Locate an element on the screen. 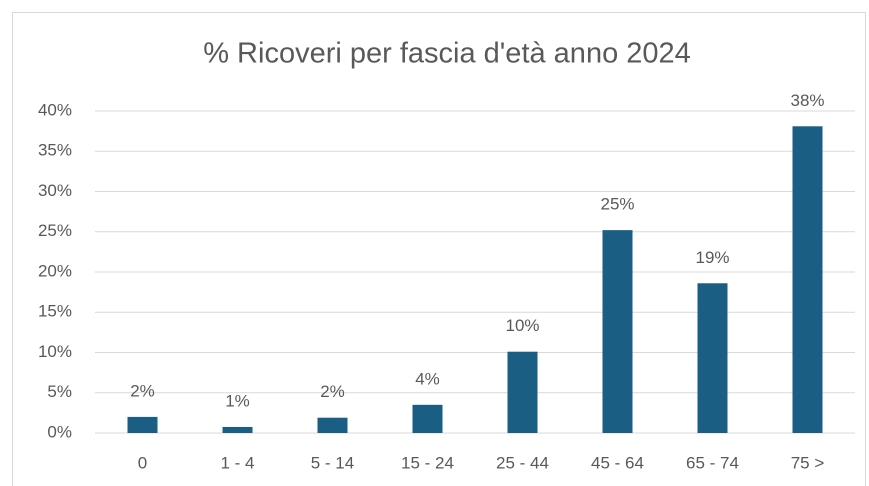  x-tick-label: 15 - 24 is located at coordinates (427, 462).